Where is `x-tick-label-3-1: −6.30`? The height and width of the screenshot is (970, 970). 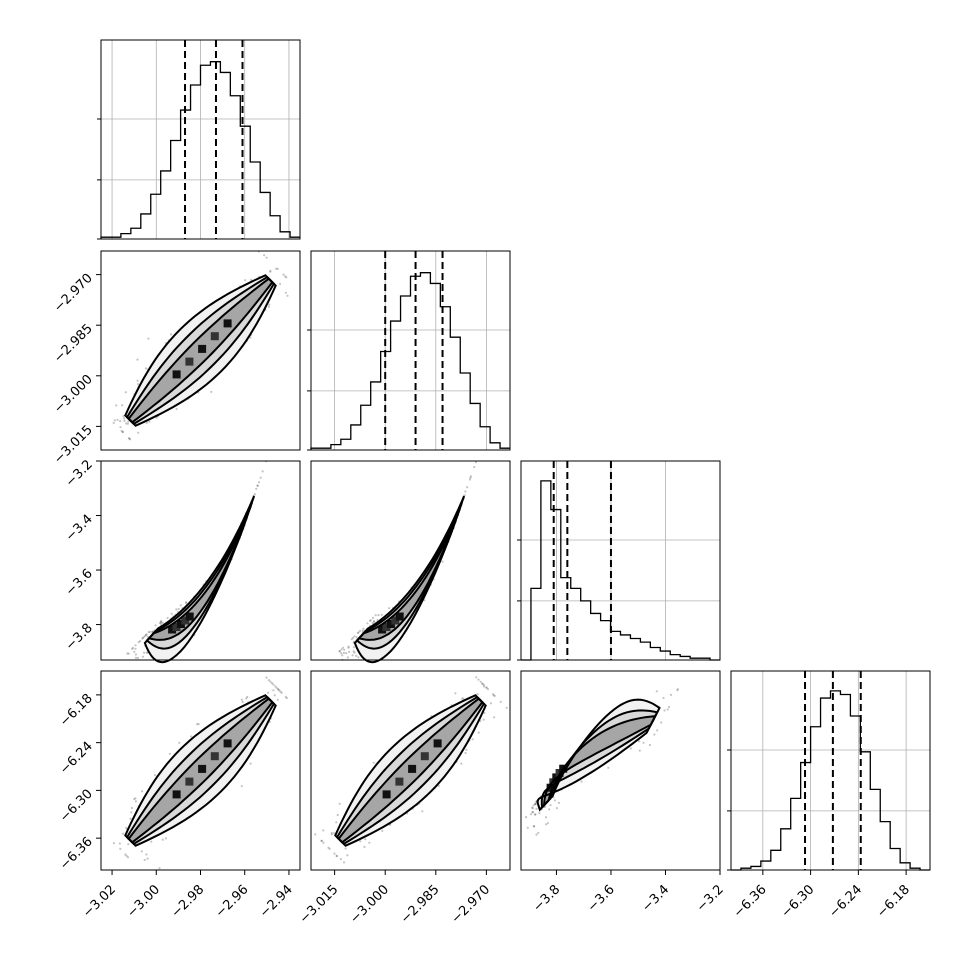 x-tick-label-3-1: −6.30 is located at coordinates (798, 901).